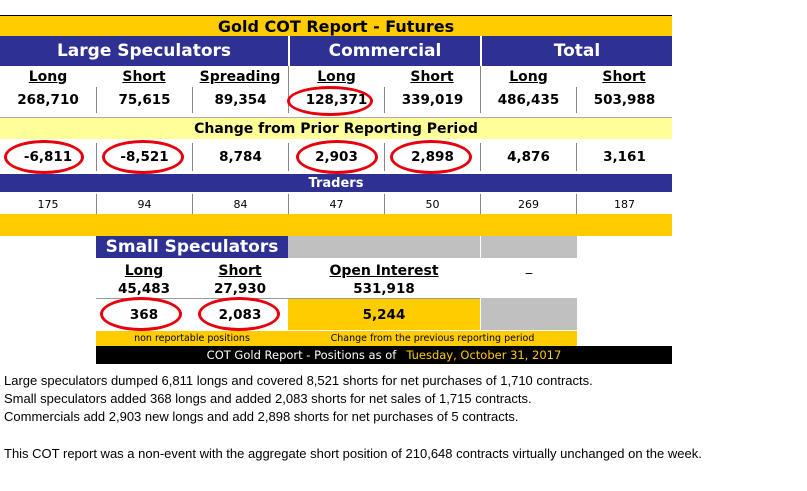 This screenshot has height=491, width=807. I want to click on pos-large-spreading: 89,354, so click(240, 100).